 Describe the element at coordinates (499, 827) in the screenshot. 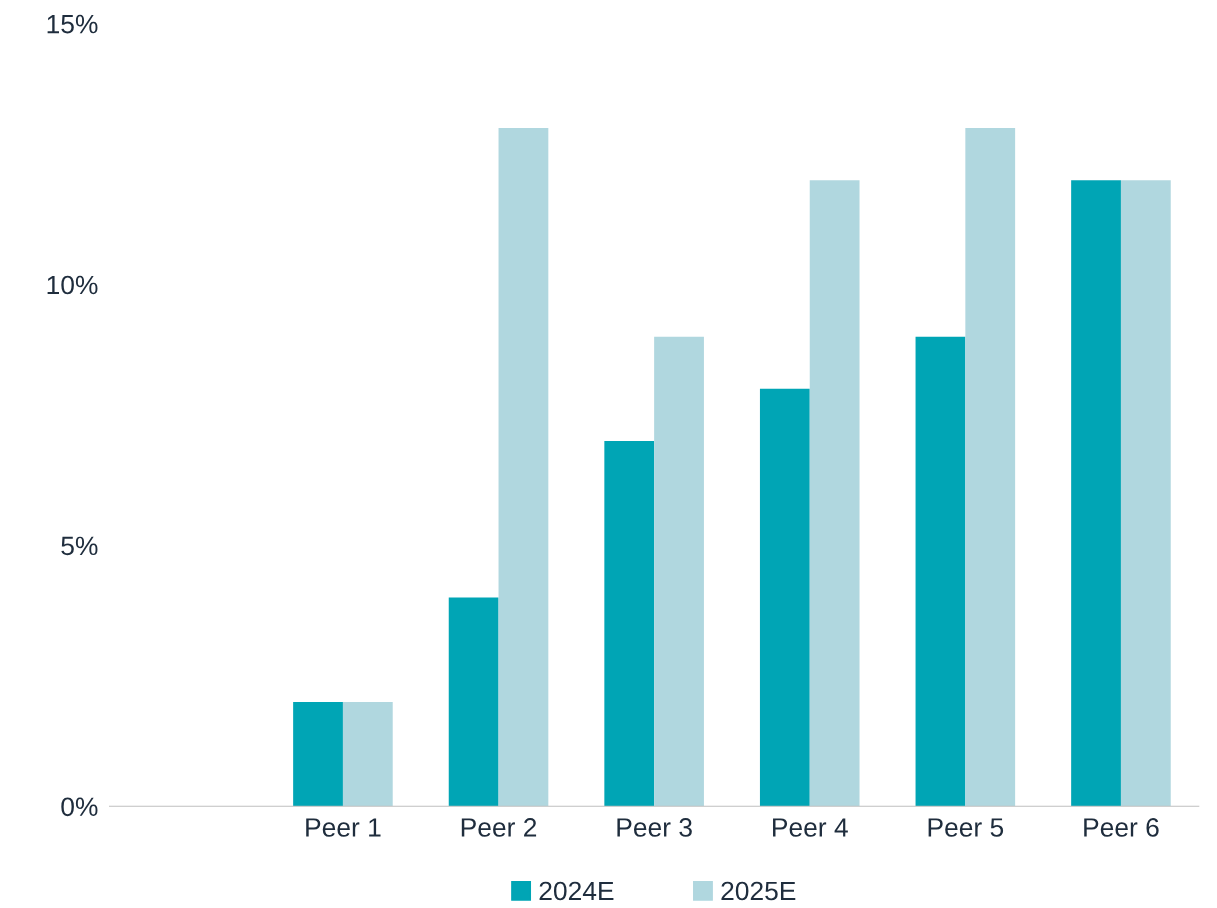

I see `x-tick-label: Peer 2` at that location.